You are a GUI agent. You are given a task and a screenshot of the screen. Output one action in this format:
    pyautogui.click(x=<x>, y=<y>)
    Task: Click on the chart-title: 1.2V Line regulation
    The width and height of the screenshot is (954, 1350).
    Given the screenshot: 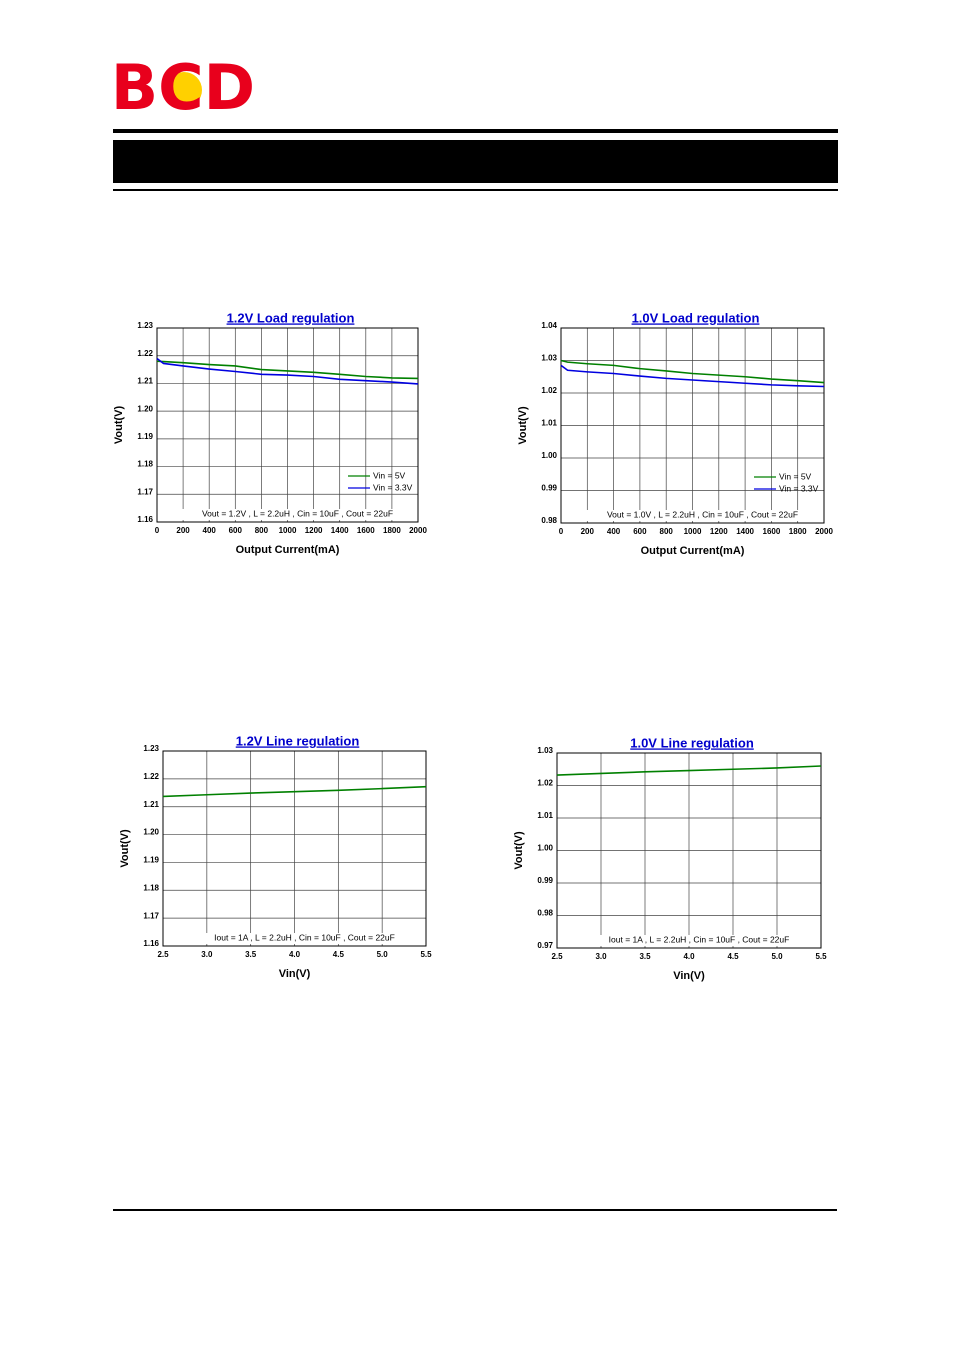 What is the action you would take?
    pyautogui.click(x=298, y=740)
    